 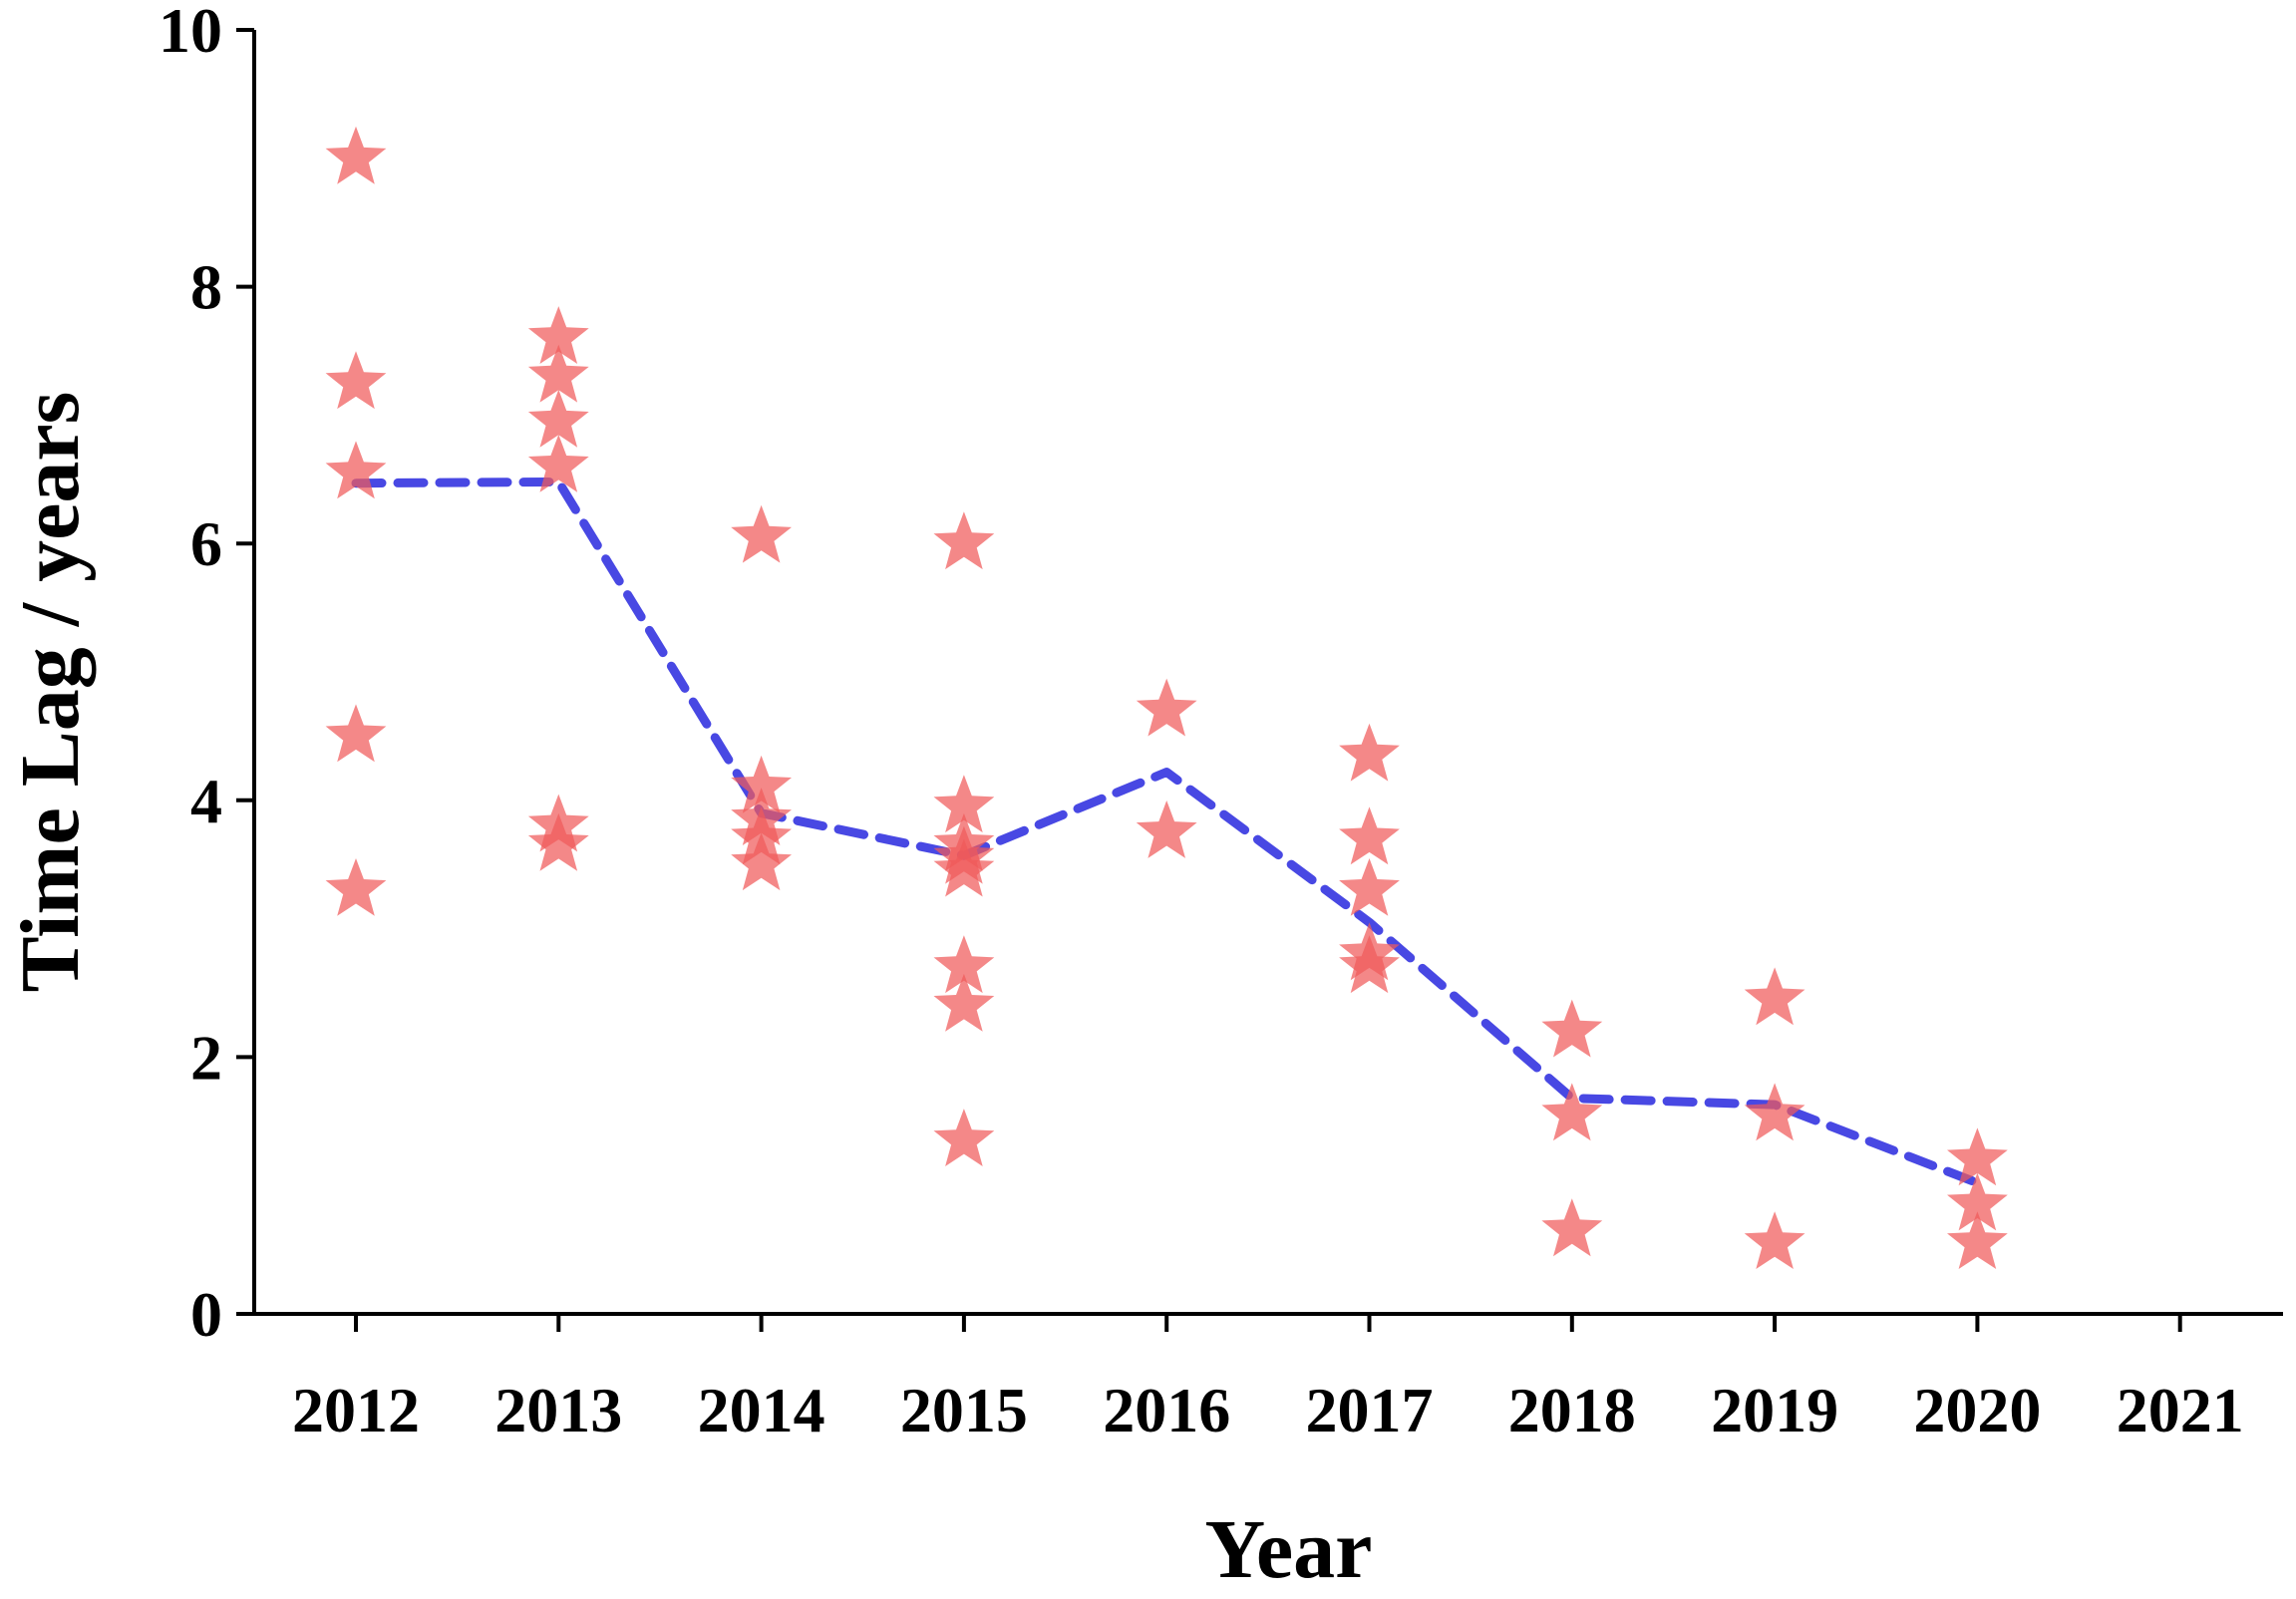 What do you see at coordinates (1166, 1410) in the screenshot?
I see `x-tick-label: 2016` at bounding box center [1166, 1410].